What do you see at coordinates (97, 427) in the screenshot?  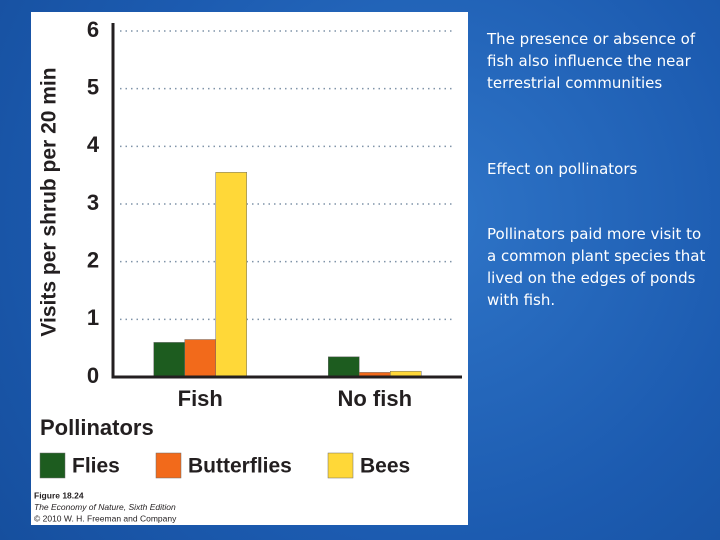 I see `legend-title: Pollinators` at bounding box center [97, 427].